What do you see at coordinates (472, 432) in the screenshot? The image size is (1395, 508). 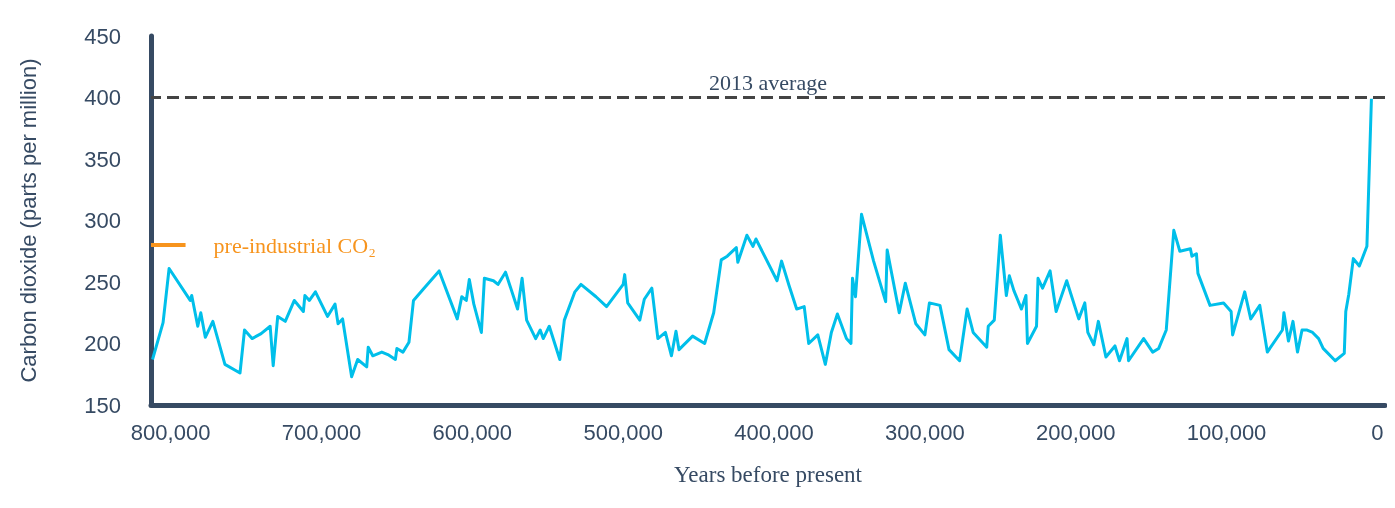 I see `x-tick-label: 600,000` at bounding box center [472, 432].